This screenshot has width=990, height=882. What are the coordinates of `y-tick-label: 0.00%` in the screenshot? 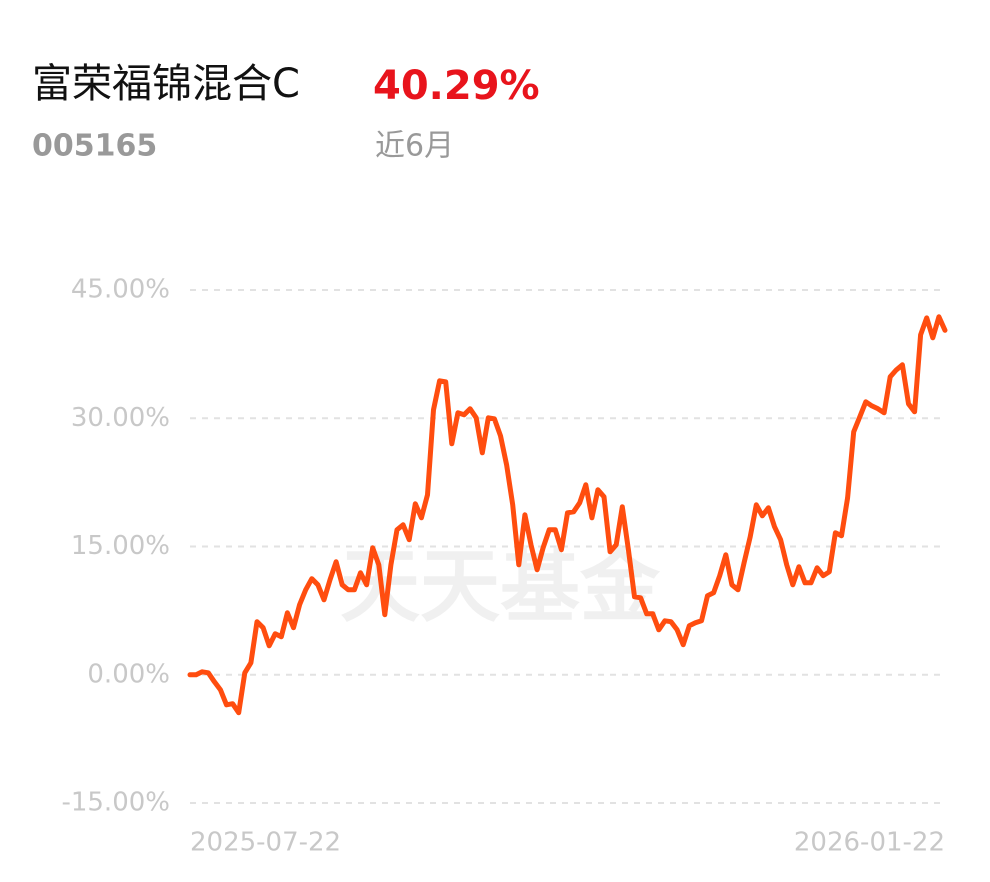 It's located at (128, 674).